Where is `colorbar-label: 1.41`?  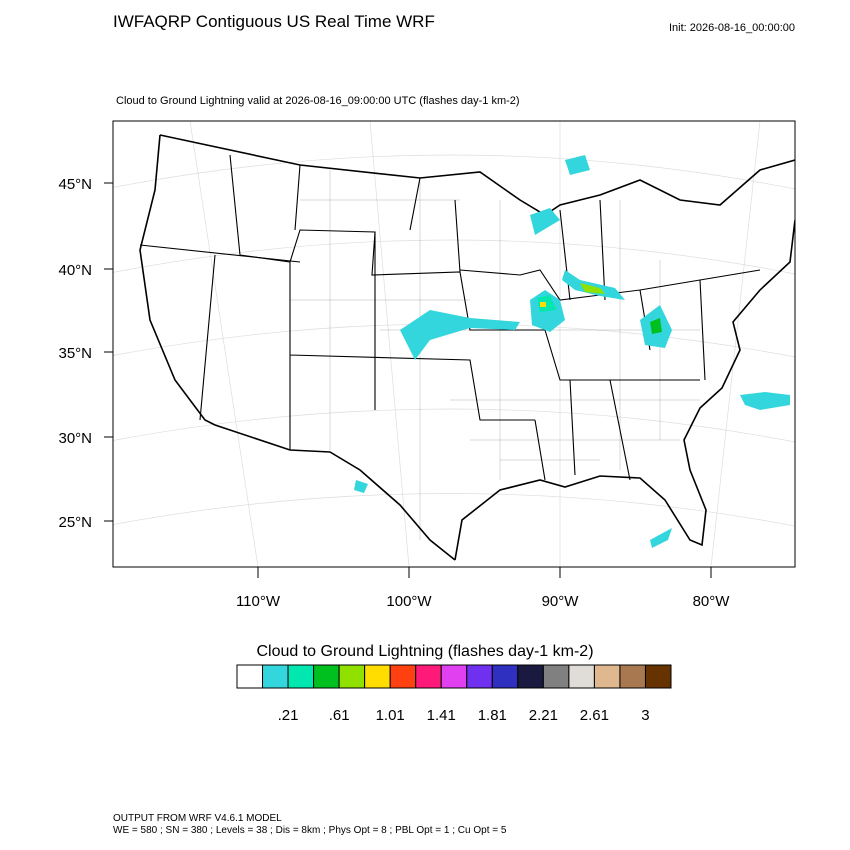 colorbar-label: 1.41 is located at coordinates (441, 715).